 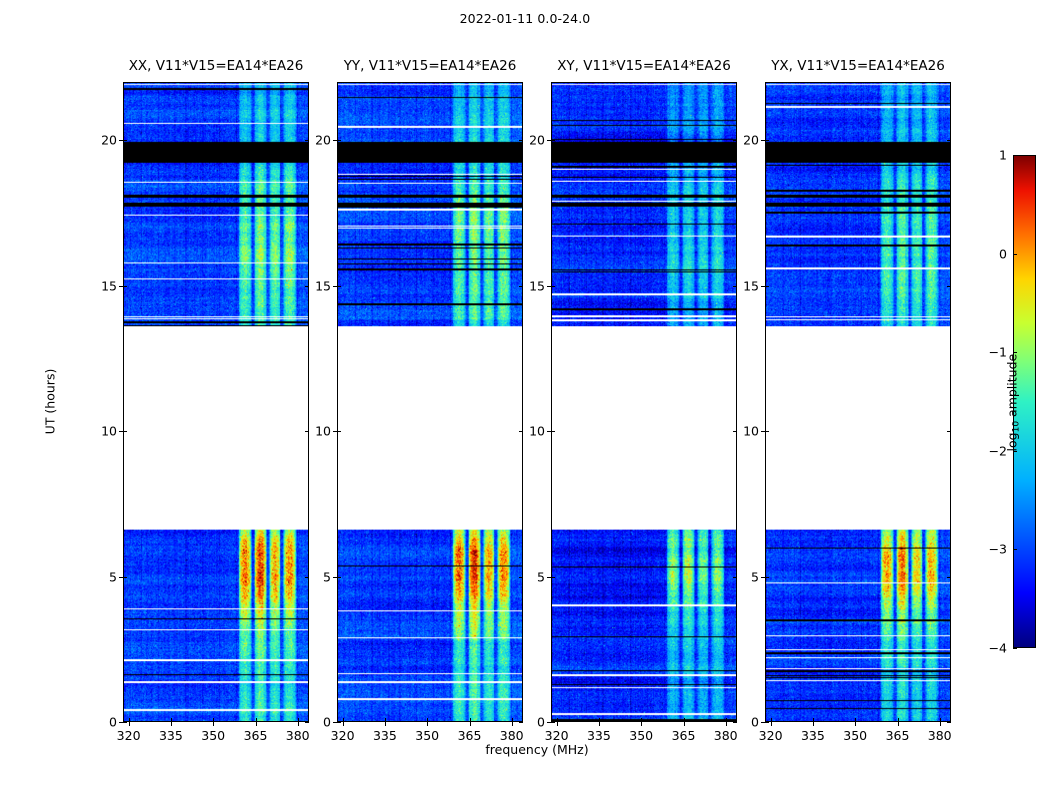 I want to click on xtick-label-xx-380: 380, so click(x=297, y=735).